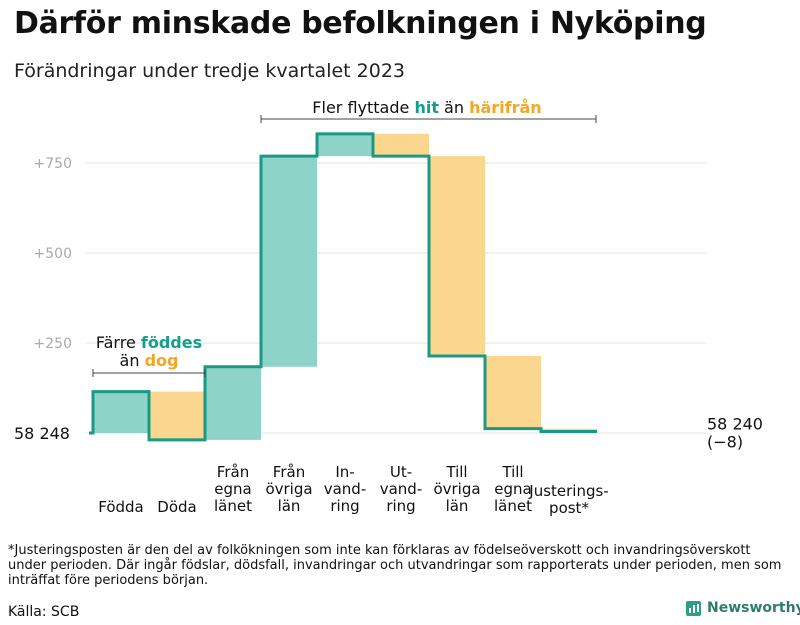 This screenshot has width=800, height=625. What do you see at coordinates (735, 424) in the screenshot?
I see `end-value-label: 58 240` at bounding box center [735, 424].